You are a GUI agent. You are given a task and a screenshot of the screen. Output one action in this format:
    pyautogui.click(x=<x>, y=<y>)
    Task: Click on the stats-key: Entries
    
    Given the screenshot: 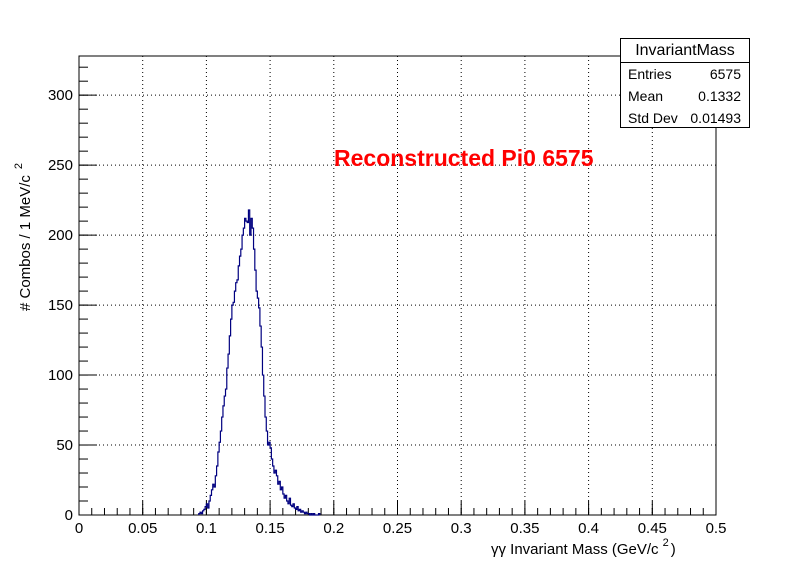 What is the action you would take?
    pyautogui.click(x=650, y=74)
    